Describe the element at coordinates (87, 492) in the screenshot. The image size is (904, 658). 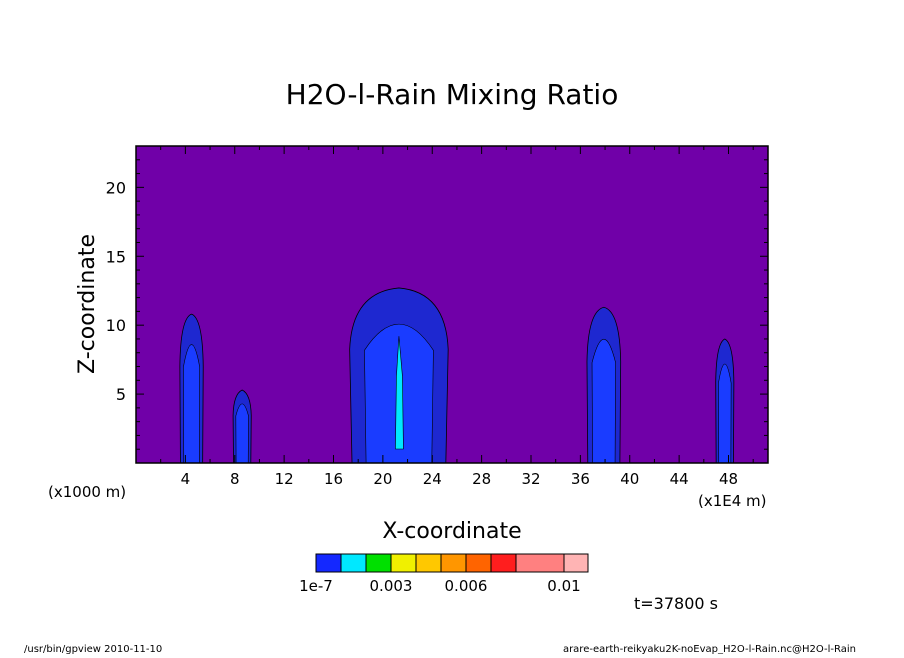
I see `y-unit-label: (x1000 m)` at that location.